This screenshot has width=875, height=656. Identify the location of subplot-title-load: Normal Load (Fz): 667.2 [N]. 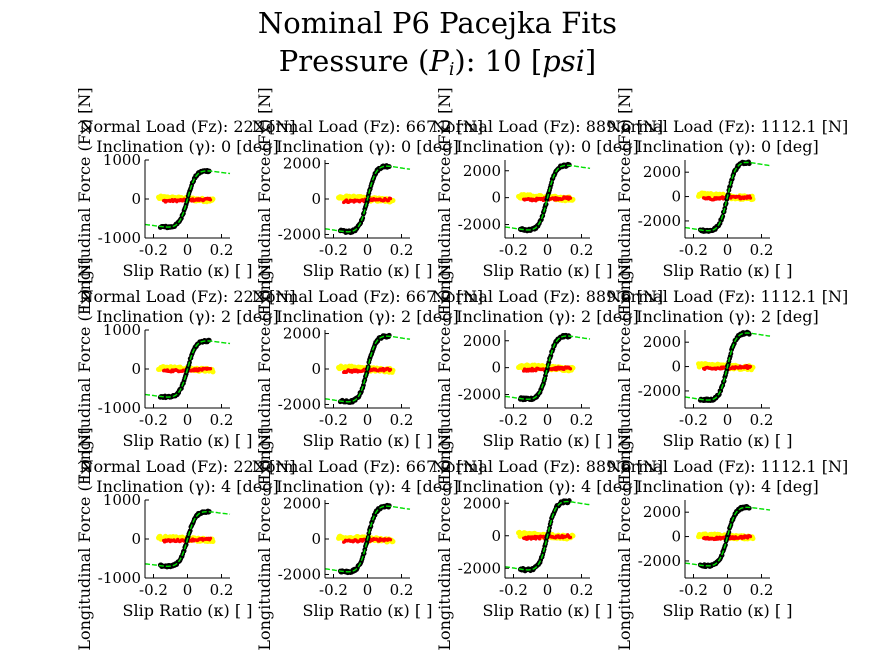
(367, 126).